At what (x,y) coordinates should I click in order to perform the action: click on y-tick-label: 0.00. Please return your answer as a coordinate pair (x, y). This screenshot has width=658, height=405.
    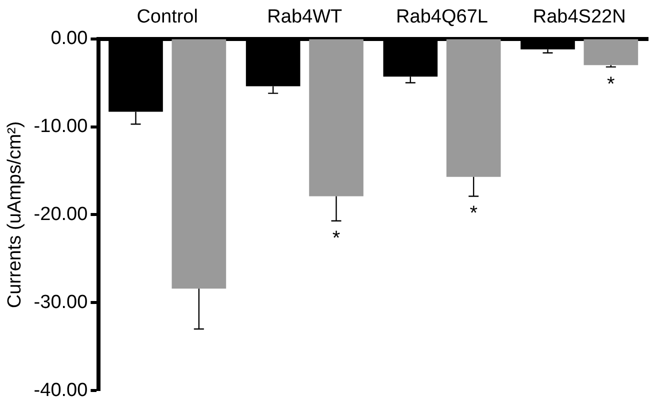
    Looking at the image, I should click on (69, 39).